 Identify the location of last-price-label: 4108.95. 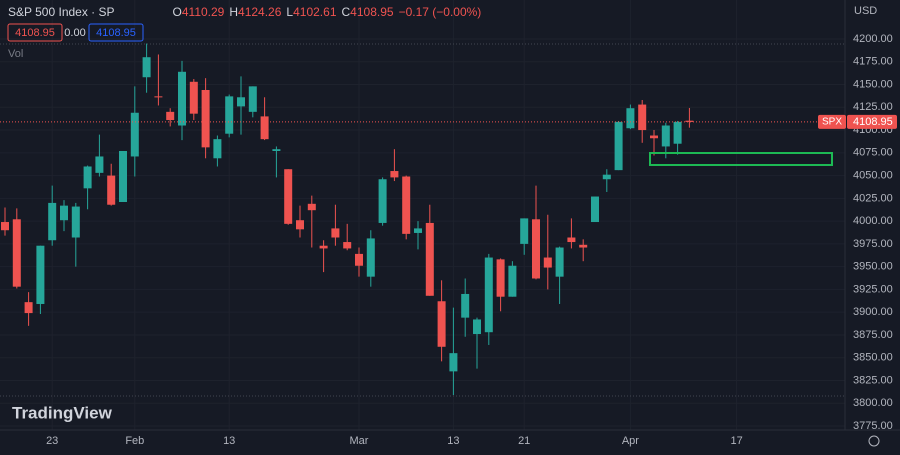
(873, 122).